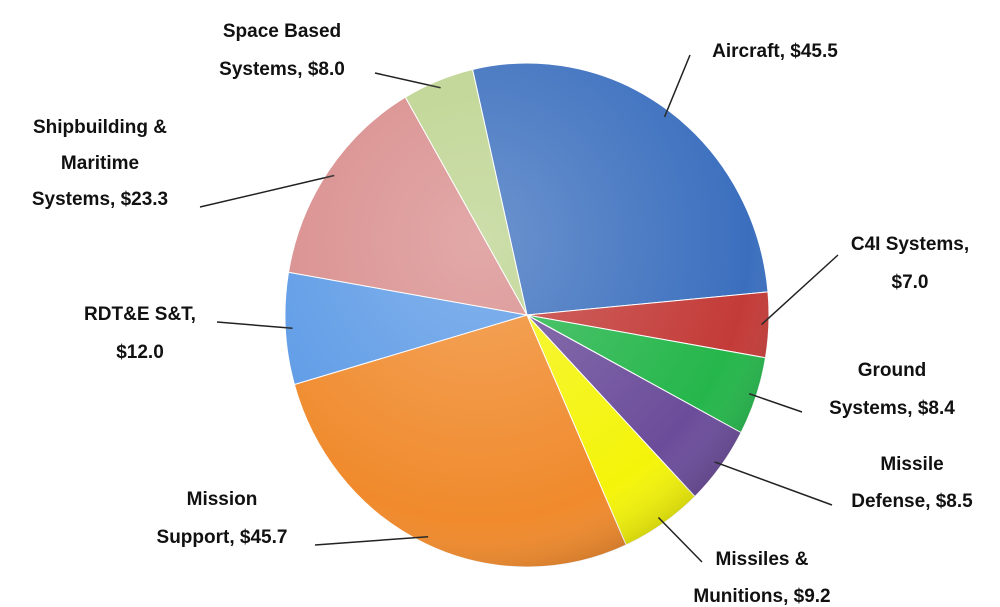  What do you see at coordinates (775, 51) in the screenshot?
I see `slice-label: Aircraft, $45.5` at bounding box center [775, 51].